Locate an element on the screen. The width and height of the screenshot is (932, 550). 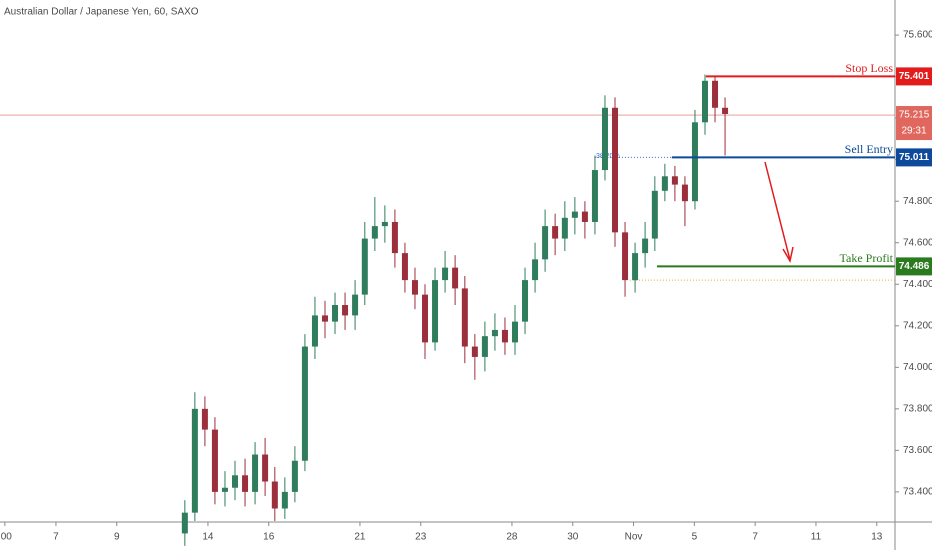
y-tick-label: 73.800 is located at coordinates (917, 408).